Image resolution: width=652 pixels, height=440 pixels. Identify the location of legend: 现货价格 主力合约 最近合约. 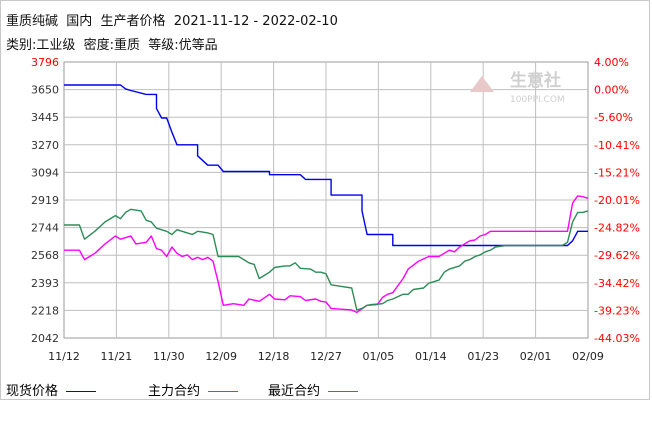
(182, 410).